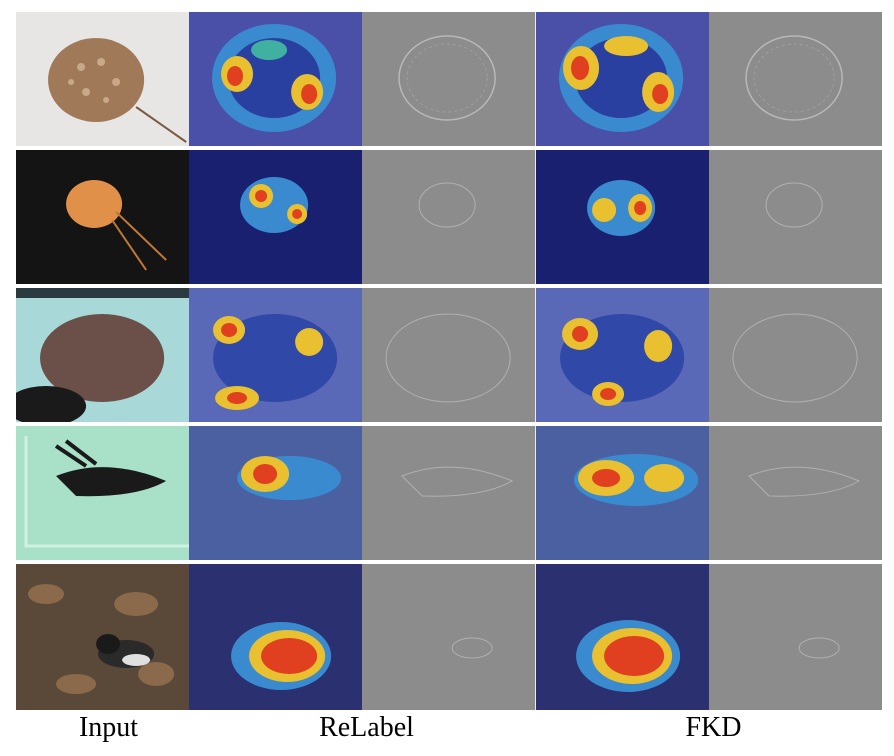 The height and width of the screenshot is (756, 894). I want to click on column-label-fkd: FKD, so click(713, 727).